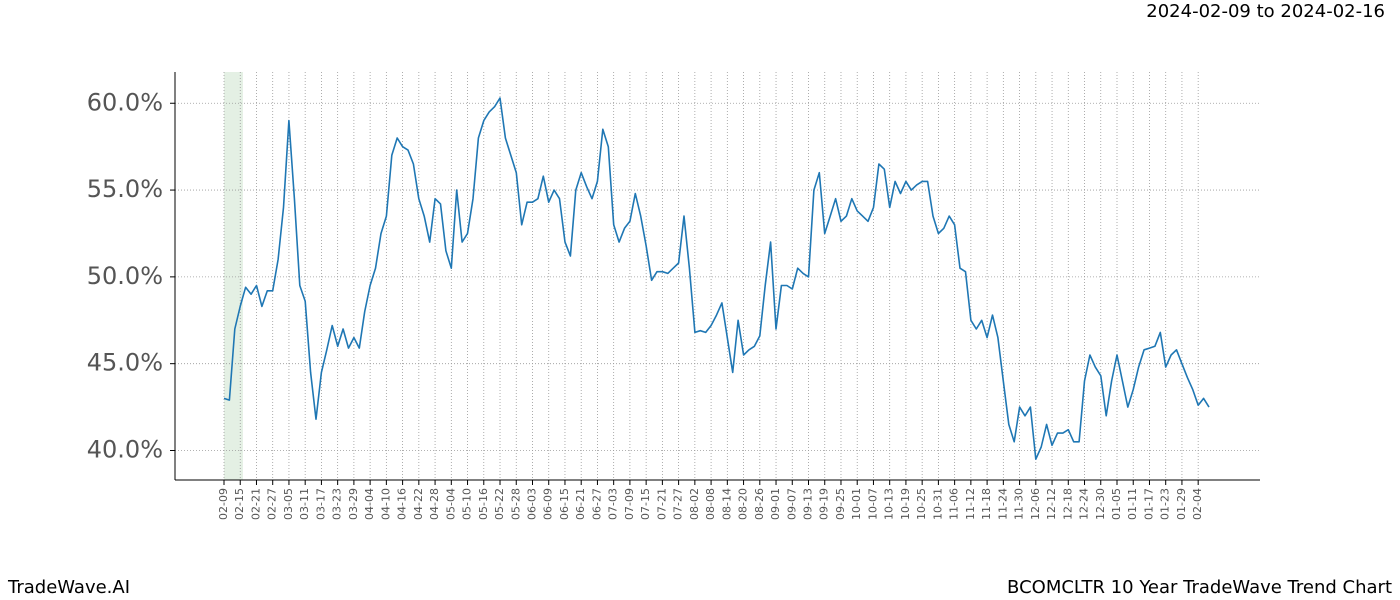 The width and height of the screenshot is (1400, 600). I want to click on x-tick-label: 03-23, so click(337, 504).